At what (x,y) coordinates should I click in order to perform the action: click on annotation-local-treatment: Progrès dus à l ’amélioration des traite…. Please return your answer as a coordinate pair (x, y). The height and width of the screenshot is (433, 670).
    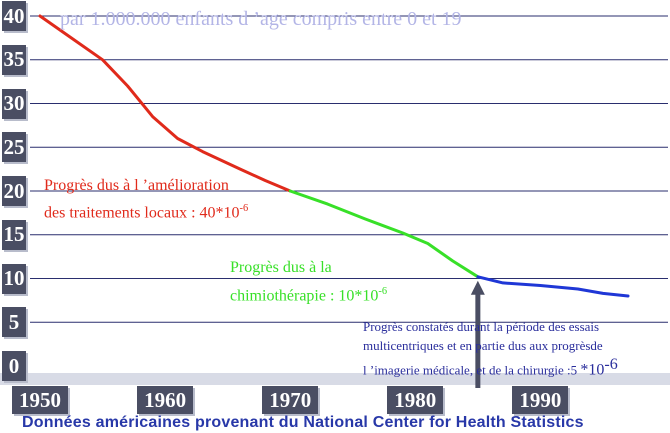
    Looking at the image, I should click on (146, 199).